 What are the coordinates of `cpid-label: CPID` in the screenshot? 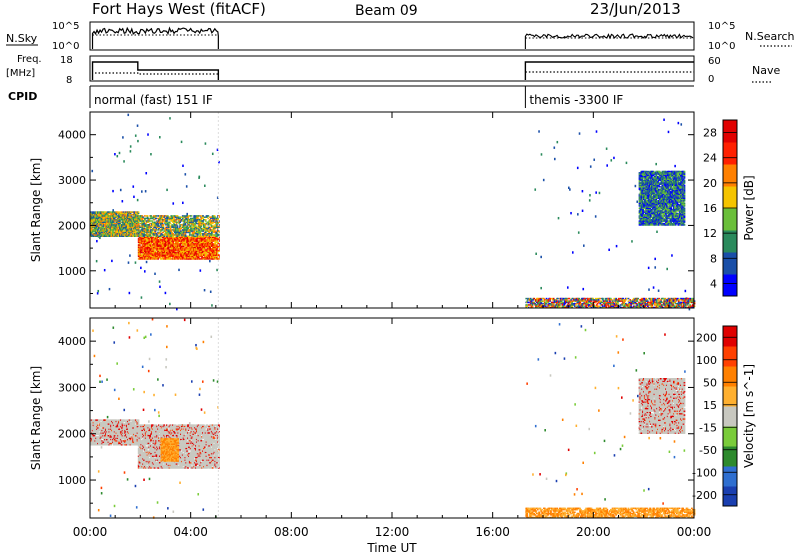 It's located at (22, 96).